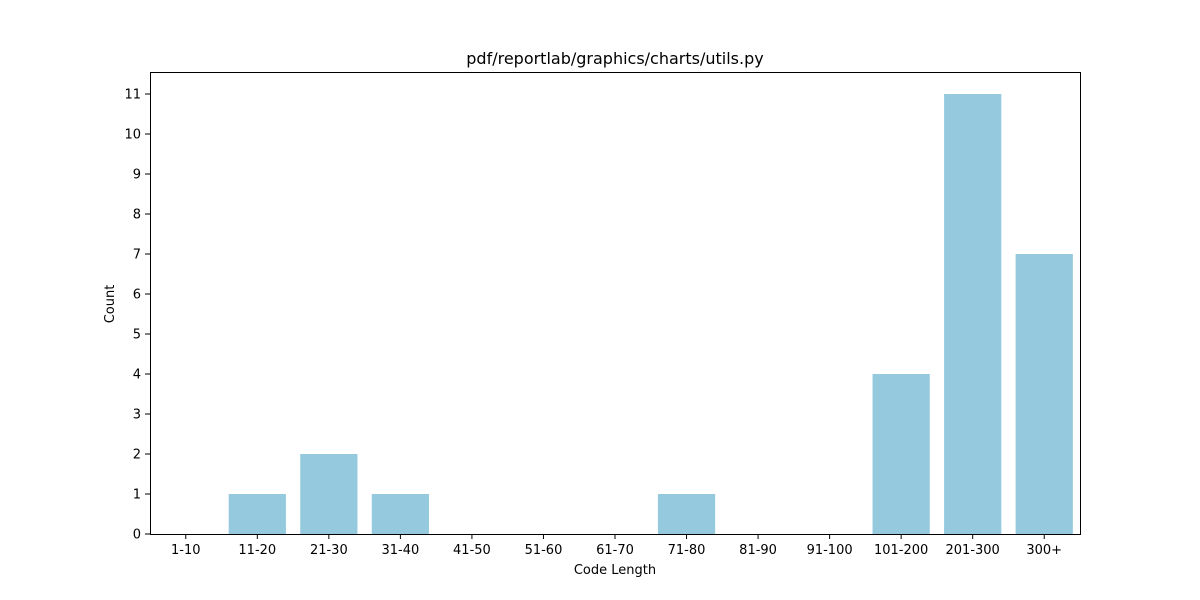 The image size is (1200, 600). What do you see at coordinates (137, 375) in the screenshot?
I see `y-tick-label: 4` at bounding box center [137, 375].